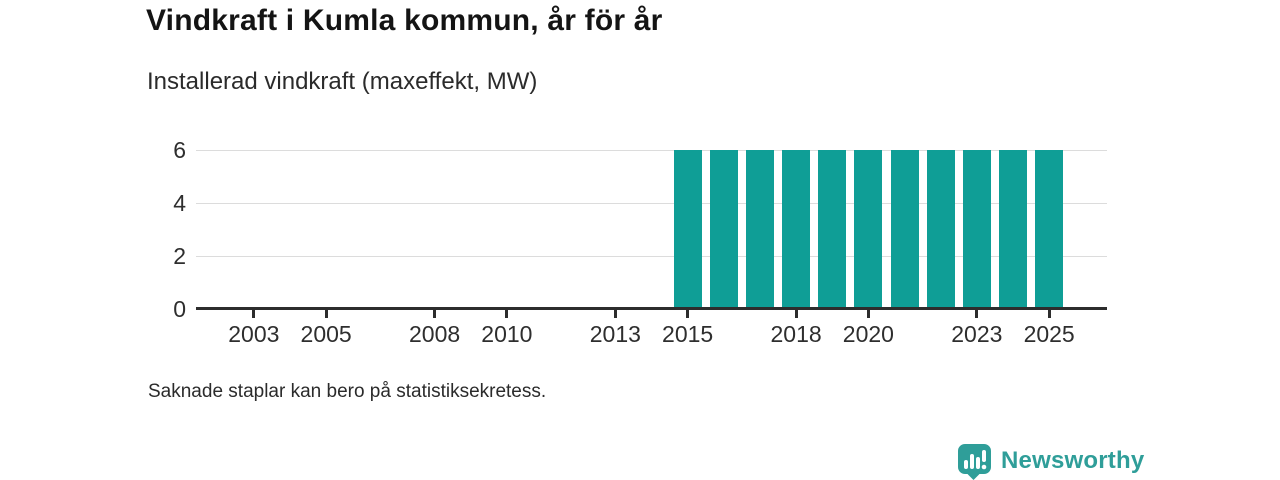 This screenshot has height=480, width=1280. Describe the element at coordinates (687, 229) in the screenshot. I see `bar-2015` at that location.